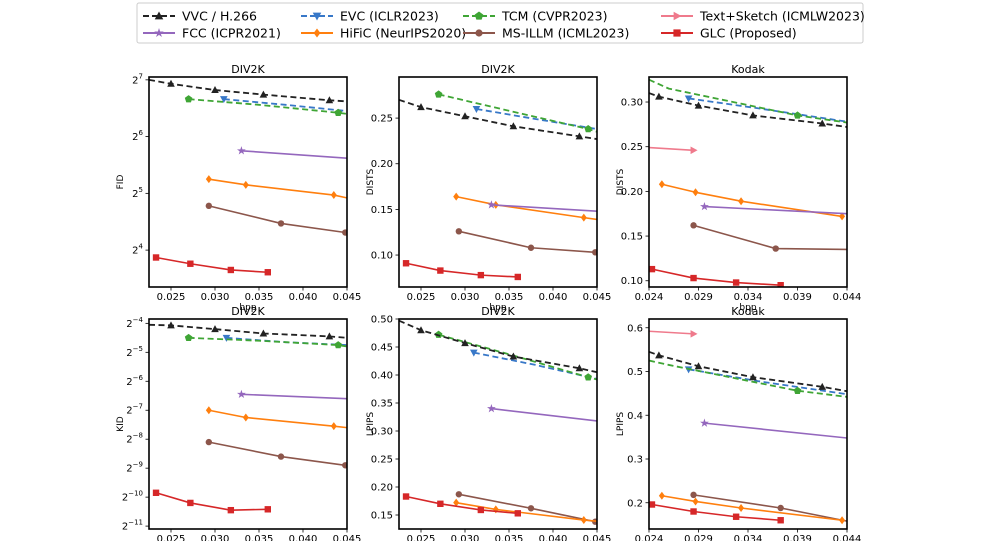  I want to click on legend-label-vvc: VVC / H.266, so click(219, 16).